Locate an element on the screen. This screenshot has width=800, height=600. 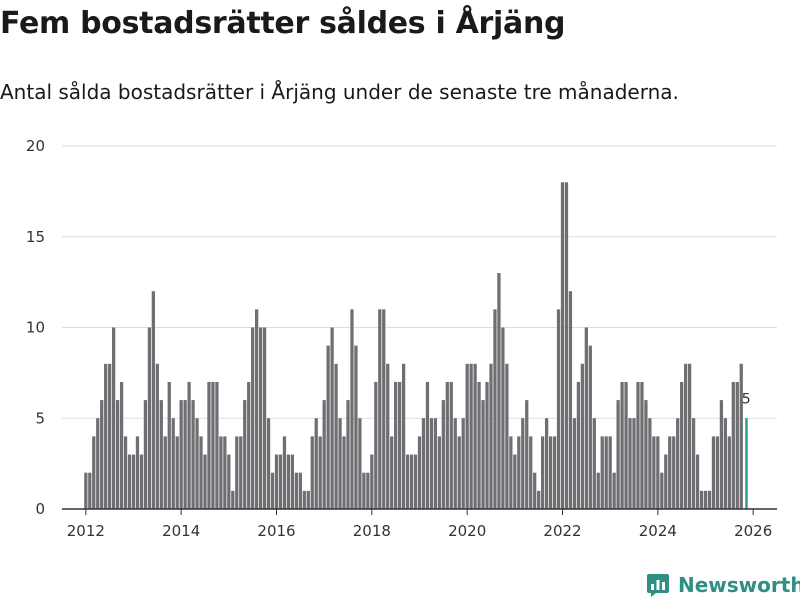
y-tick-label: 15 is located at coordinates (35, 237).